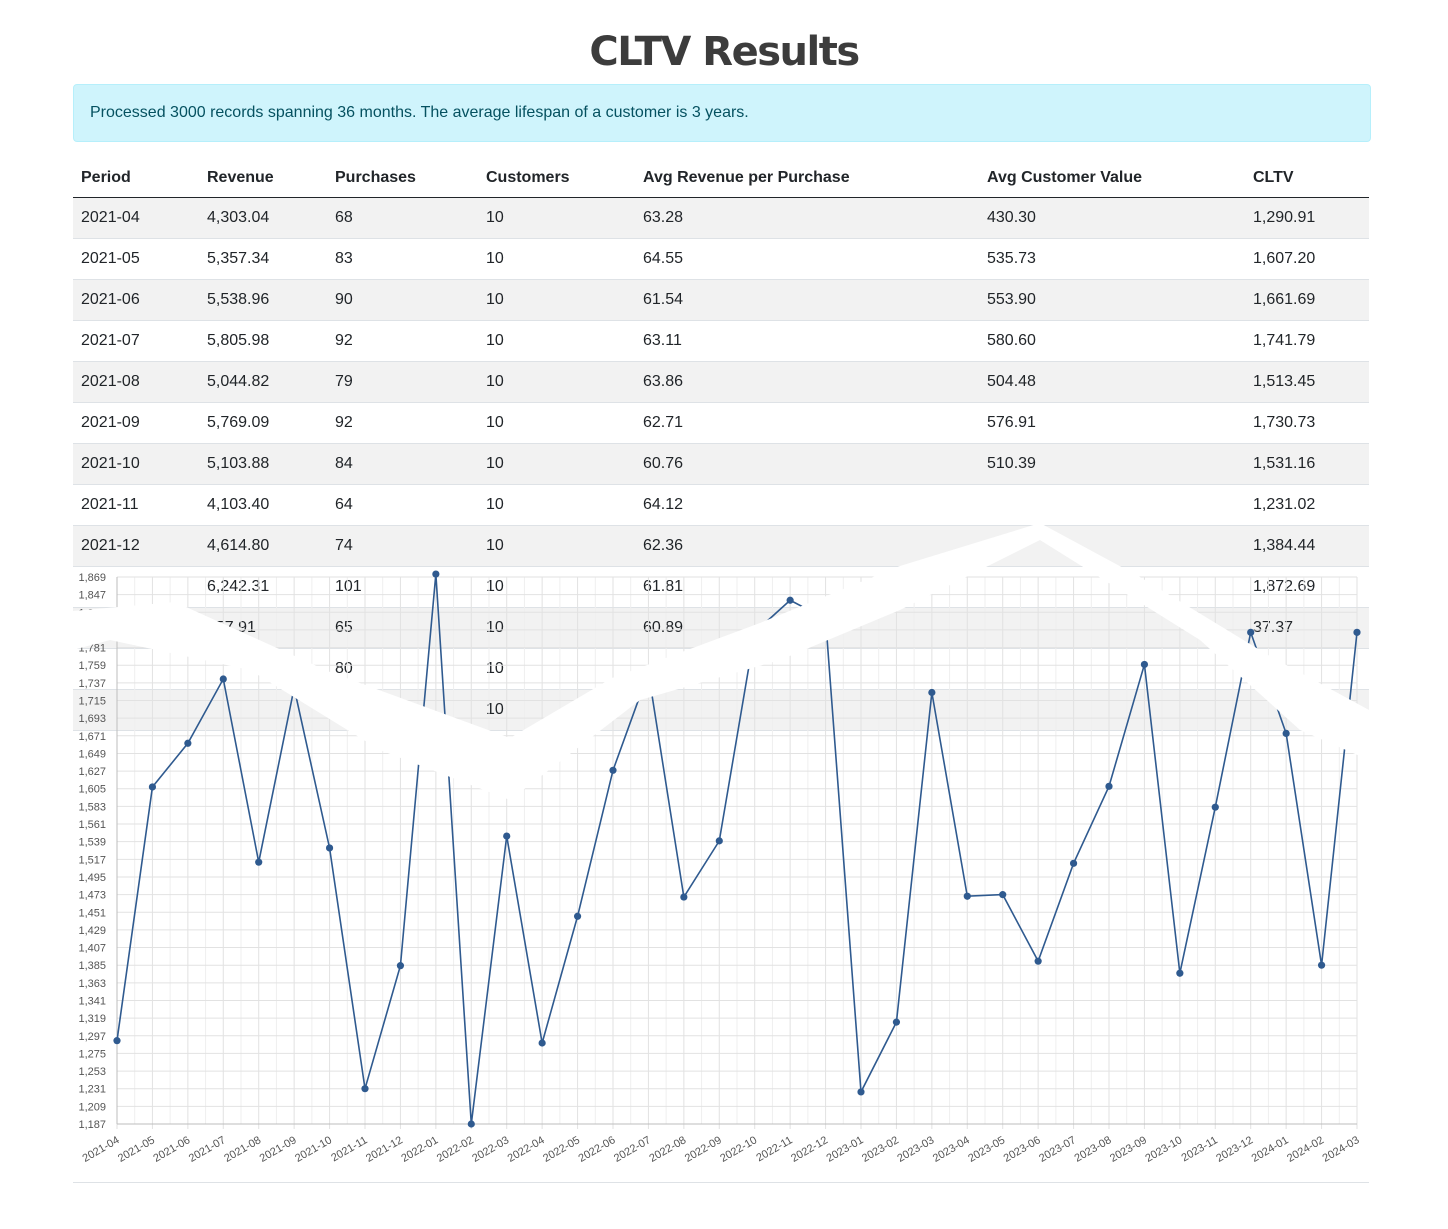 The width and height of the screenshot is (1448, 1229). I want to click on column-header: Avg Revenue per Purchase, so click(807, 178).